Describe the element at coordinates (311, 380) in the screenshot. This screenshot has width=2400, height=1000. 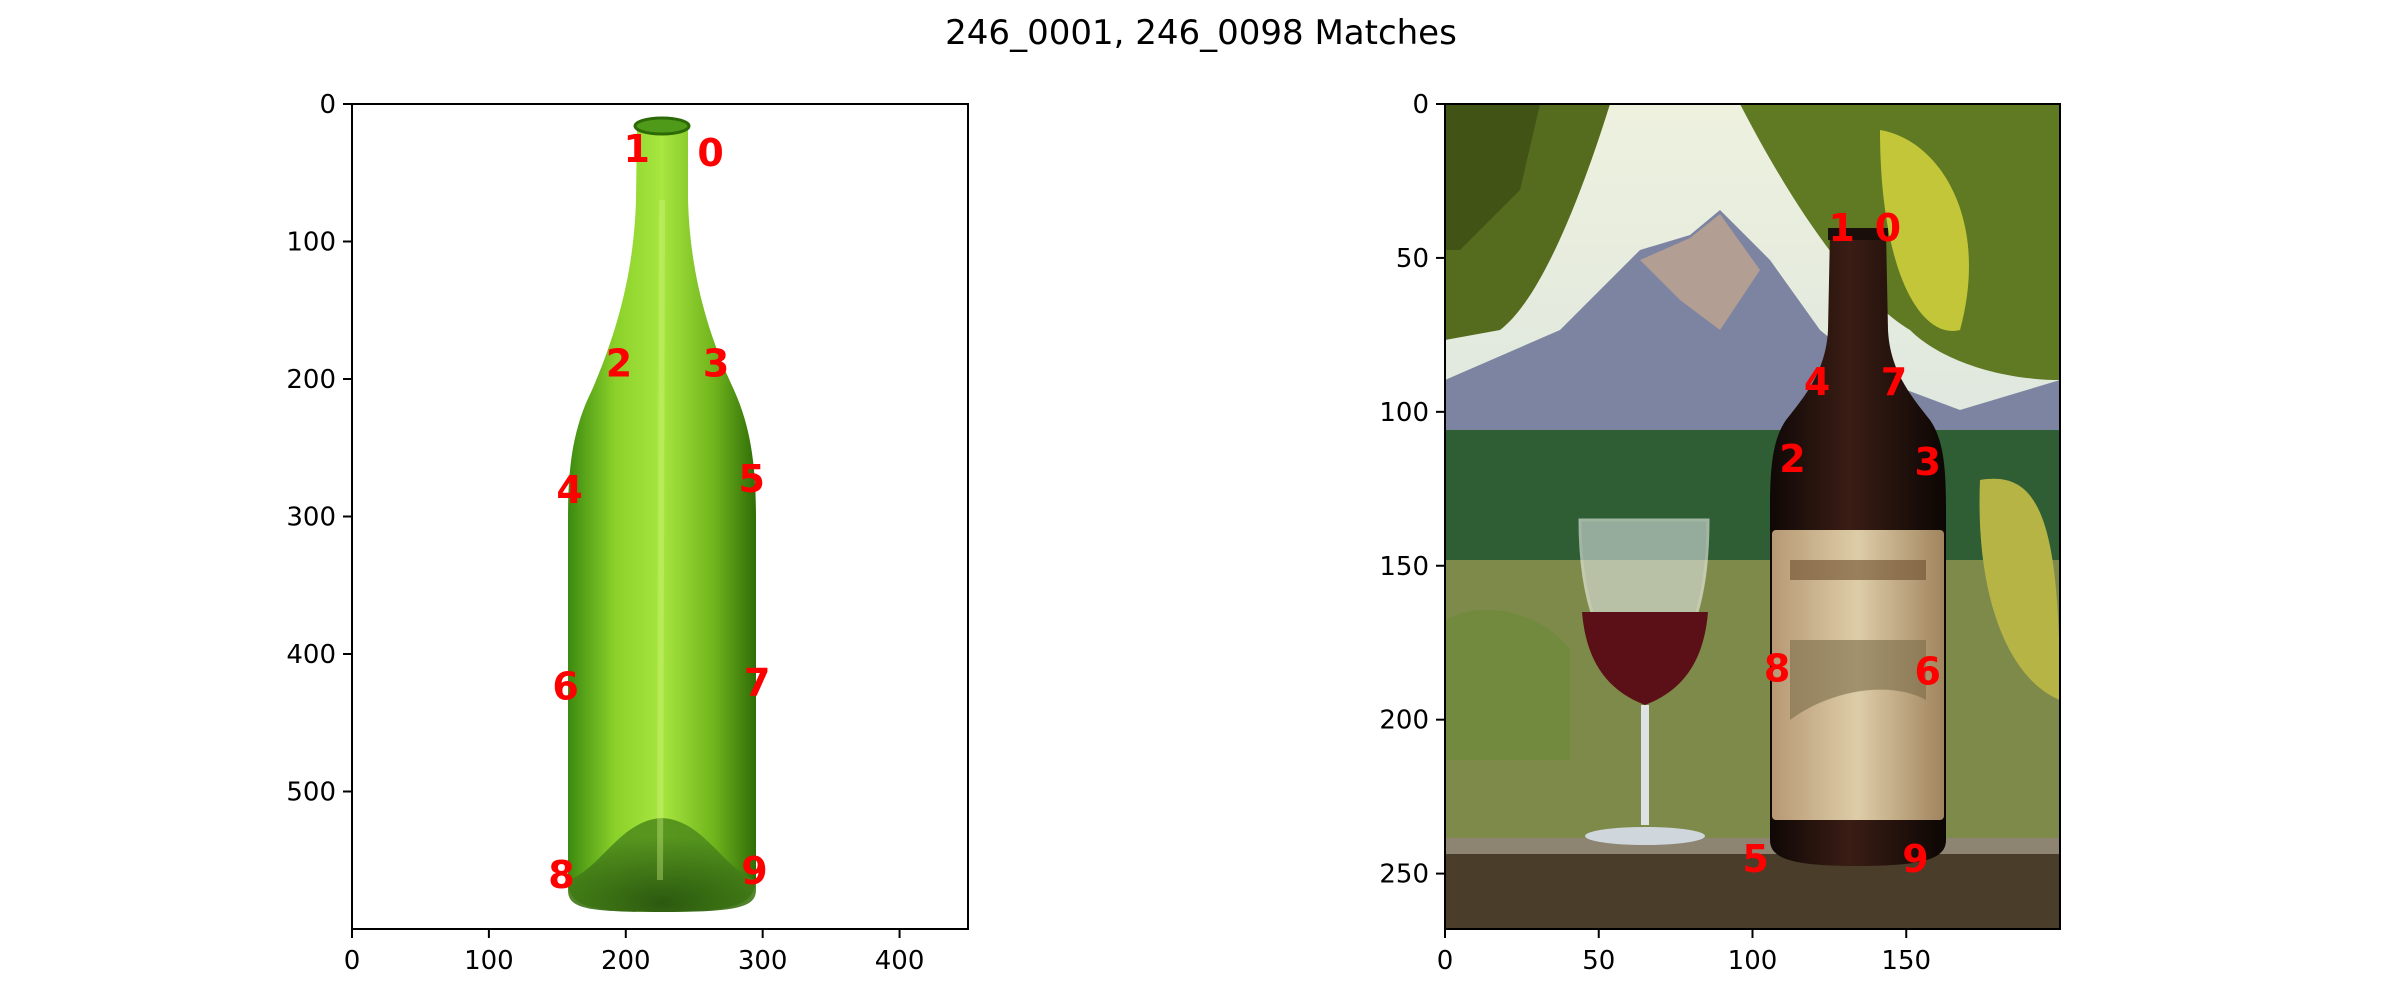
I see `left-ytick-label: 200` at that location.